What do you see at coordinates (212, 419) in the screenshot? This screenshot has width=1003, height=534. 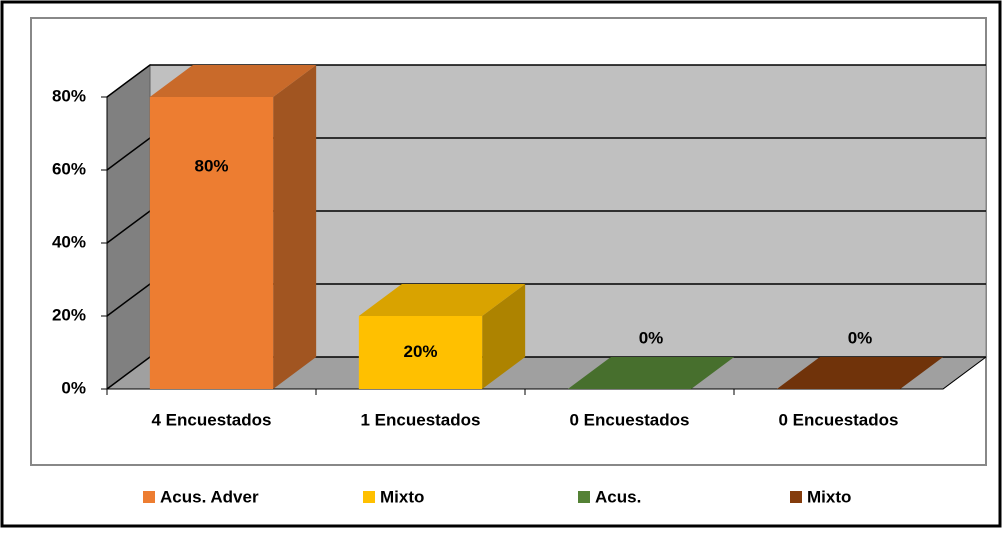 I see `x-tick-label: 4 Encuestados` at bounding box center [212, 419].